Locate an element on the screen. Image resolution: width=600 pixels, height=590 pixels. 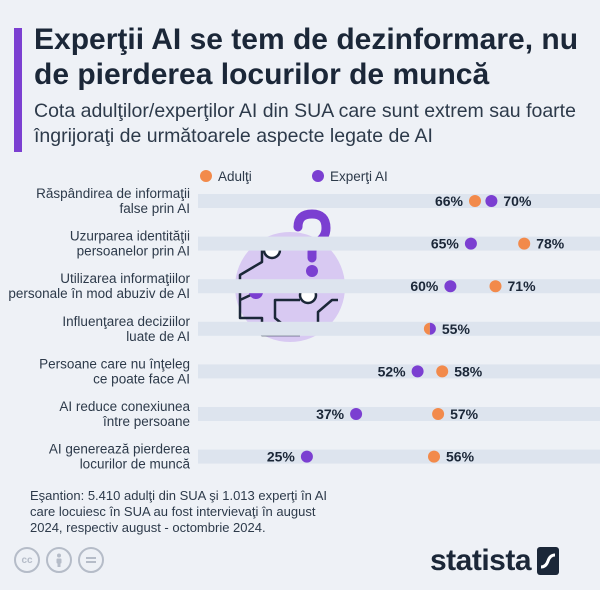
category-label: Persoane care nu înţeleg ce poate face AI is located at coordinates (114, 371).